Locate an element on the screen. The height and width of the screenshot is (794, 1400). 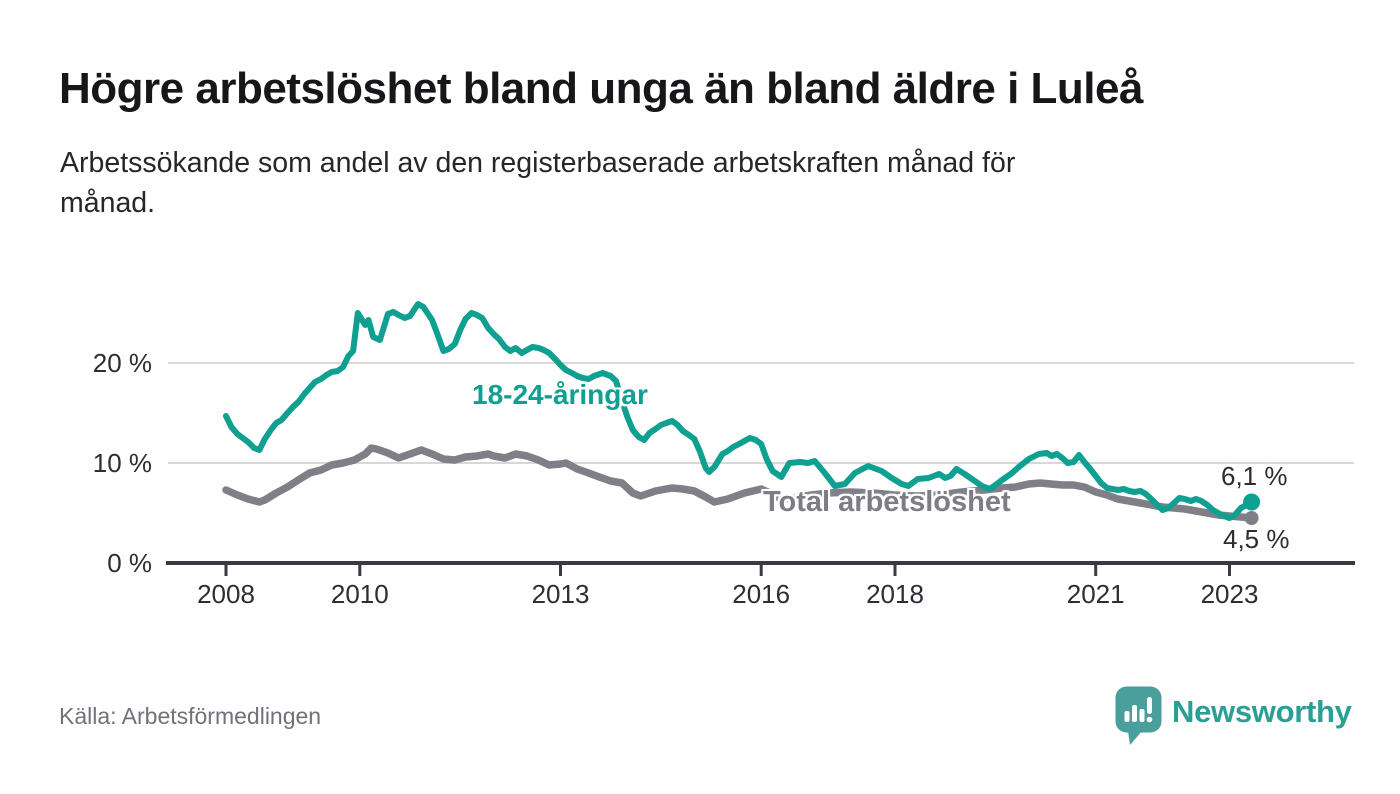
series-end-dot-total is located at coordinates (1251, 518).